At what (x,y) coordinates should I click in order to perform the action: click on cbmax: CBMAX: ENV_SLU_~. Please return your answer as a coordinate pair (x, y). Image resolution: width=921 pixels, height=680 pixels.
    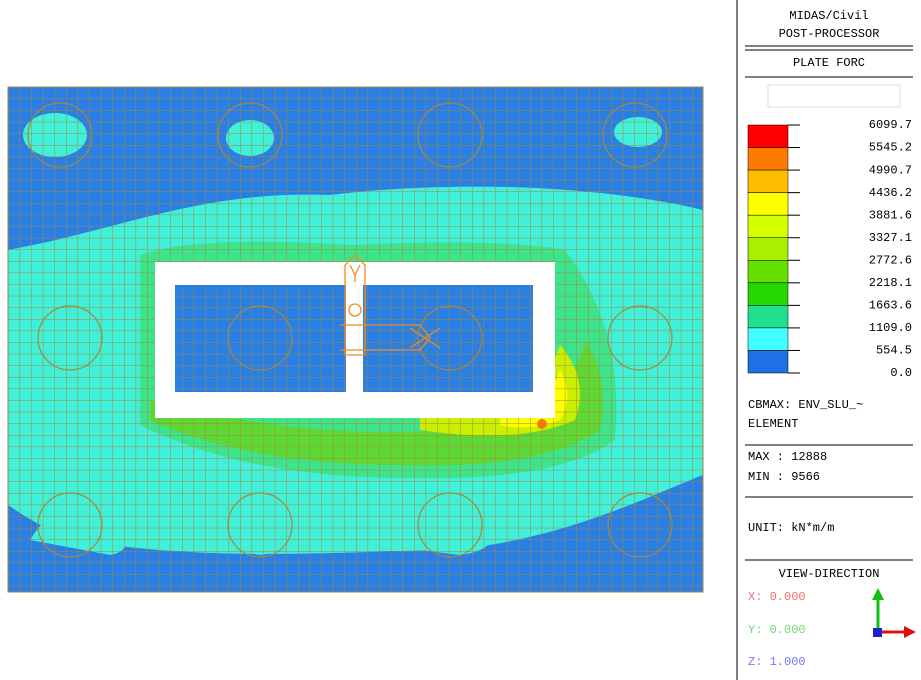
    Looking at the image, I should click on (805, 405).